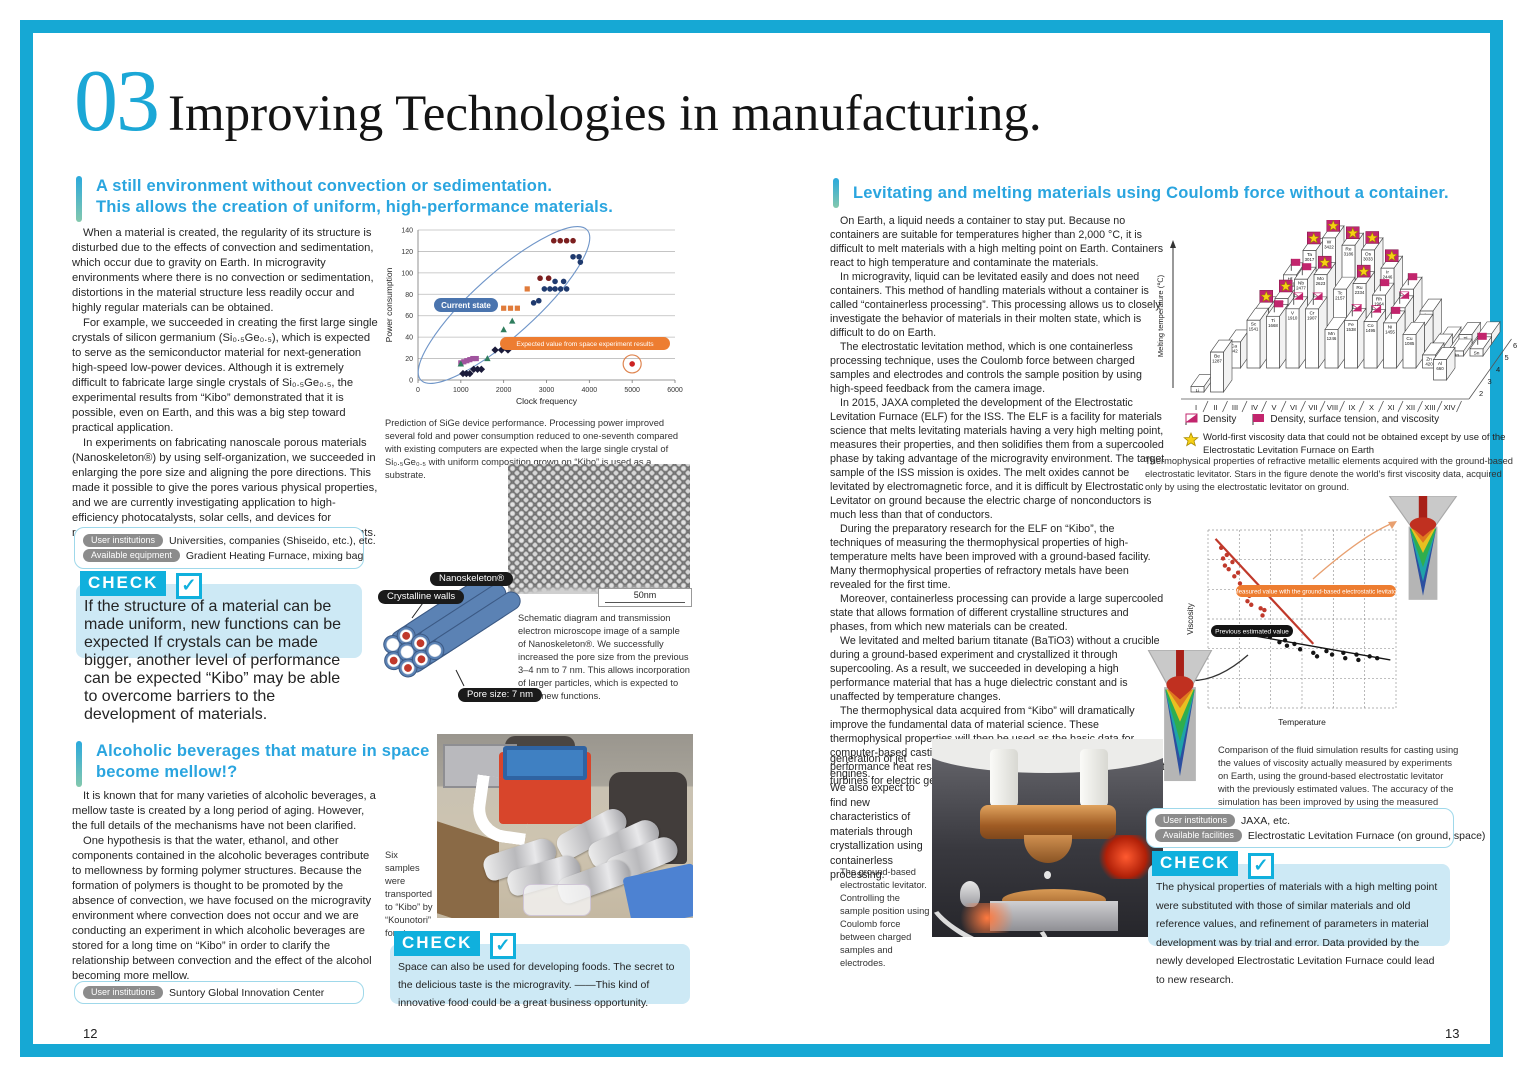  What do you see at coordinates (90, 1033) in the screenshot?
I see `page-number-left: 12` at bounding box center [90, 1033].